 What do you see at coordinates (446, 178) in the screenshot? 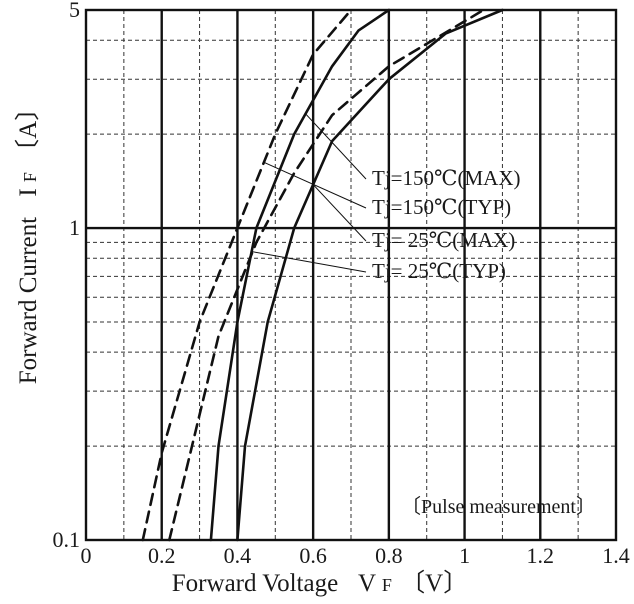
I see `annotation-label-0: Tj=150℃(MAX)` at bounding box center [446, 178].